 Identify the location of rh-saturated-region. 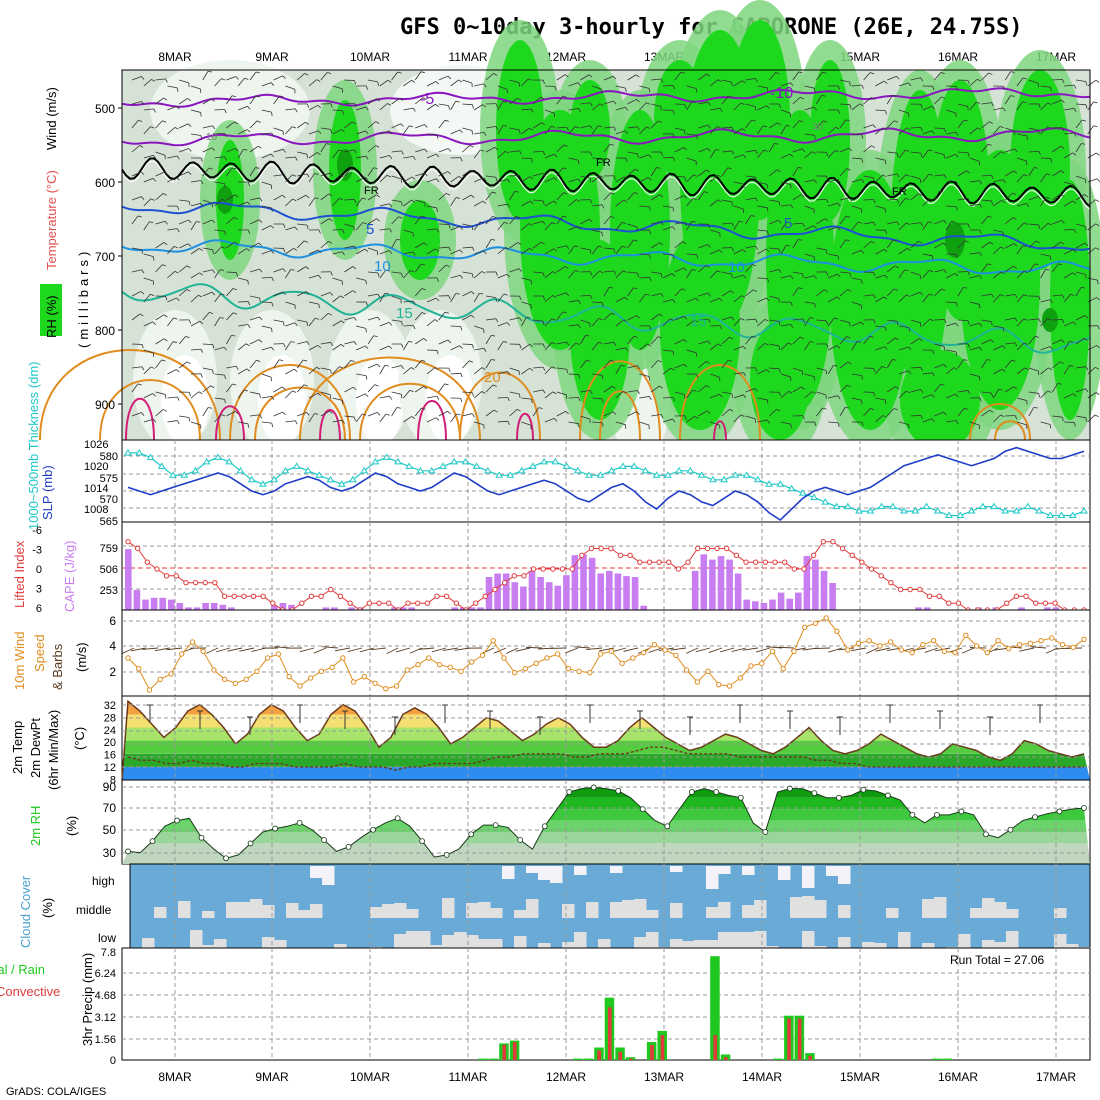
(1070, 300).